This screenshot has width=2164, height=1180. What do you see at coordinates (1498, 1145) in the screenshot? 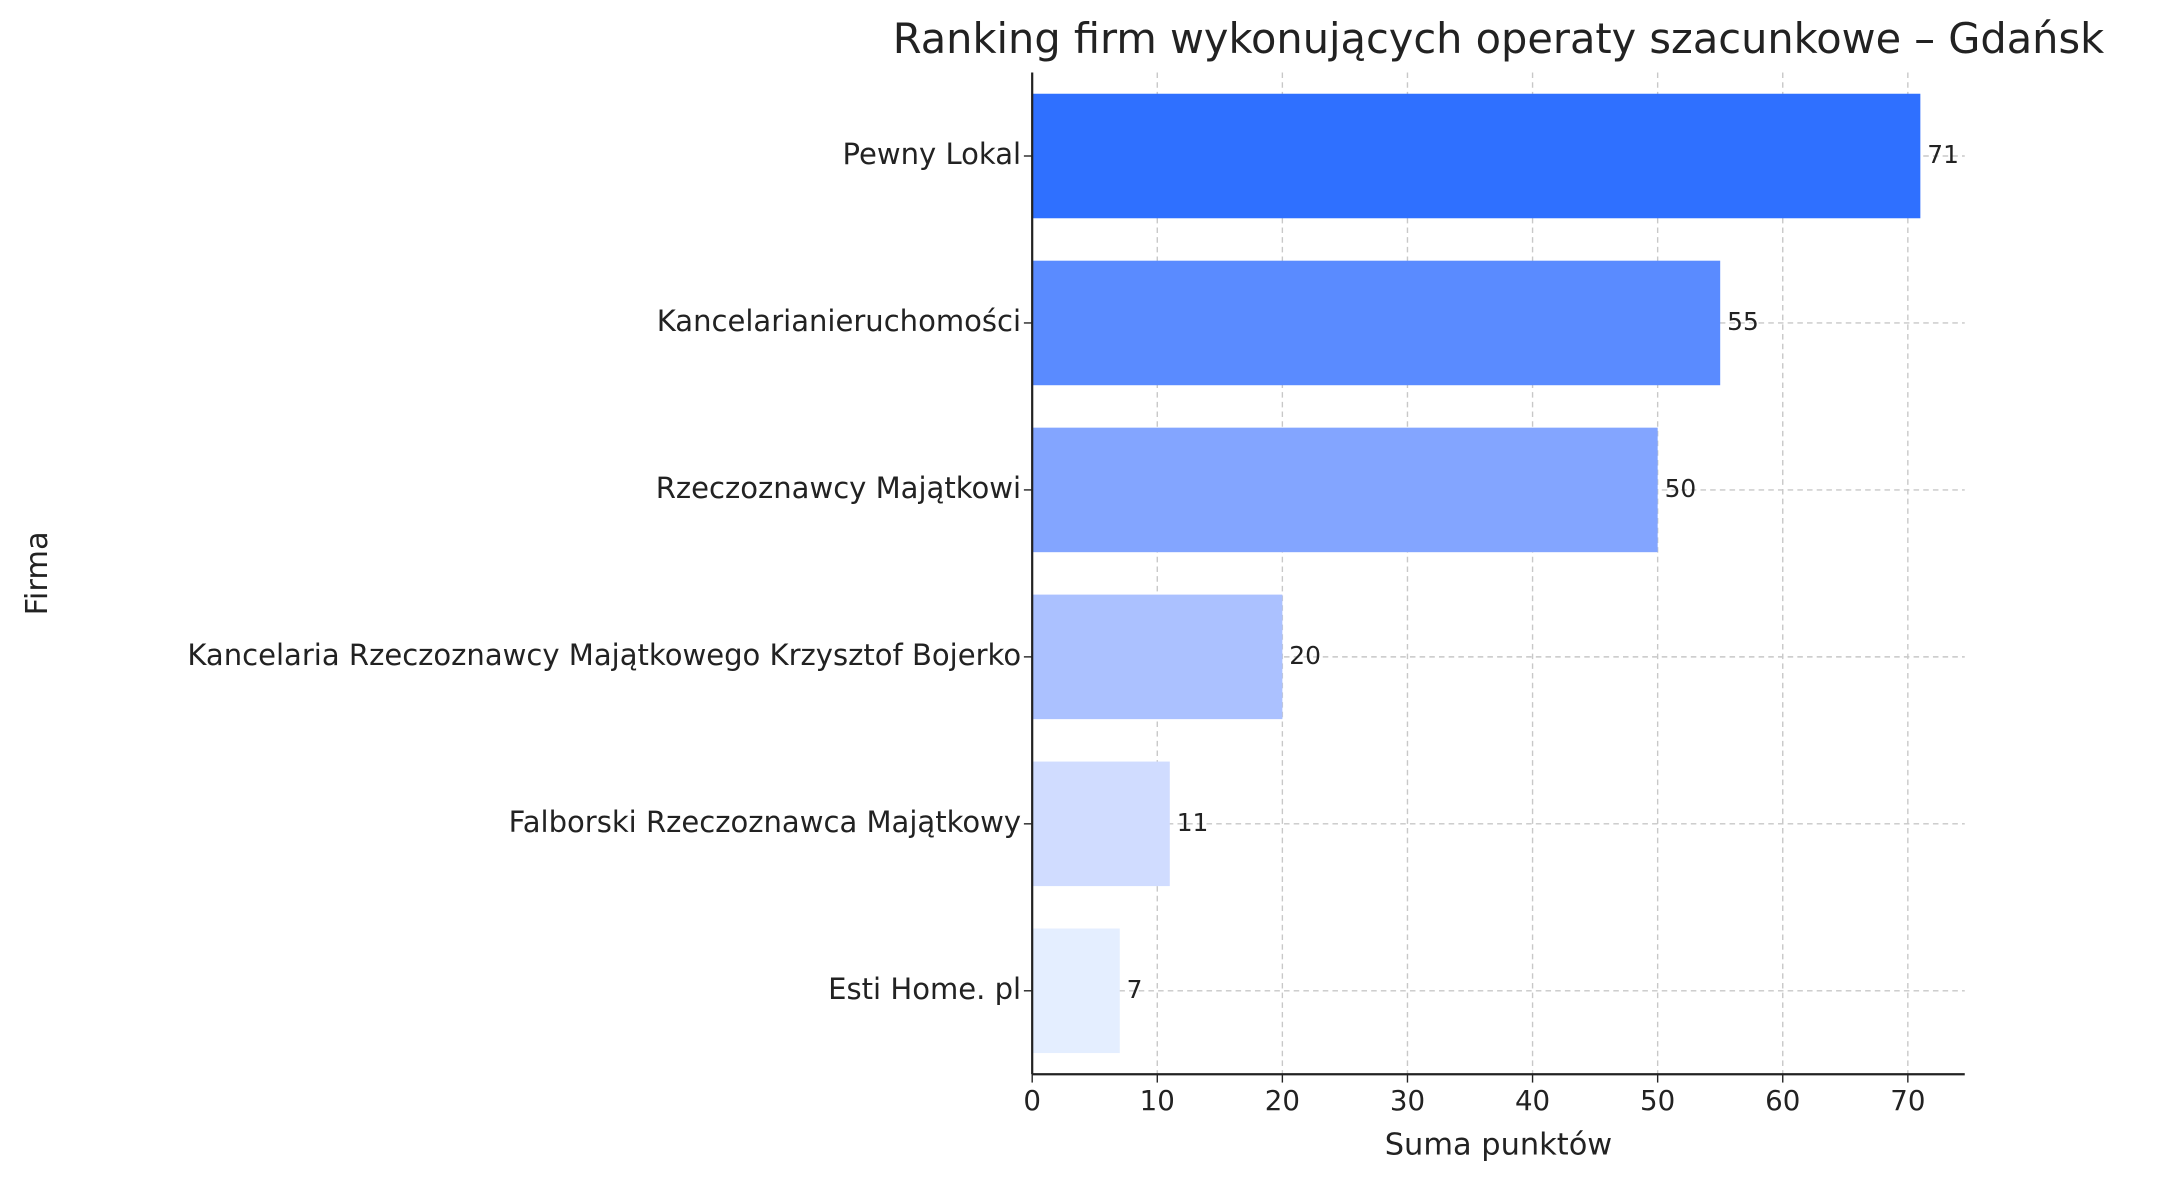
I see `x-axis-label: Suma punktów` at bounding box center [1498, 1145].